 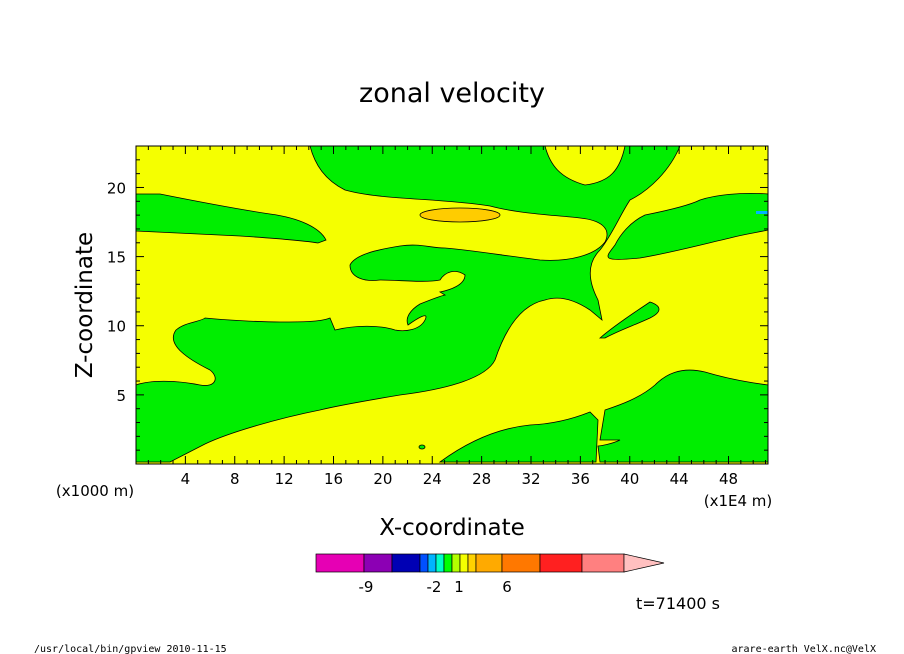 I want to click on x-tick-label: 20, so click(x=382, y=479).